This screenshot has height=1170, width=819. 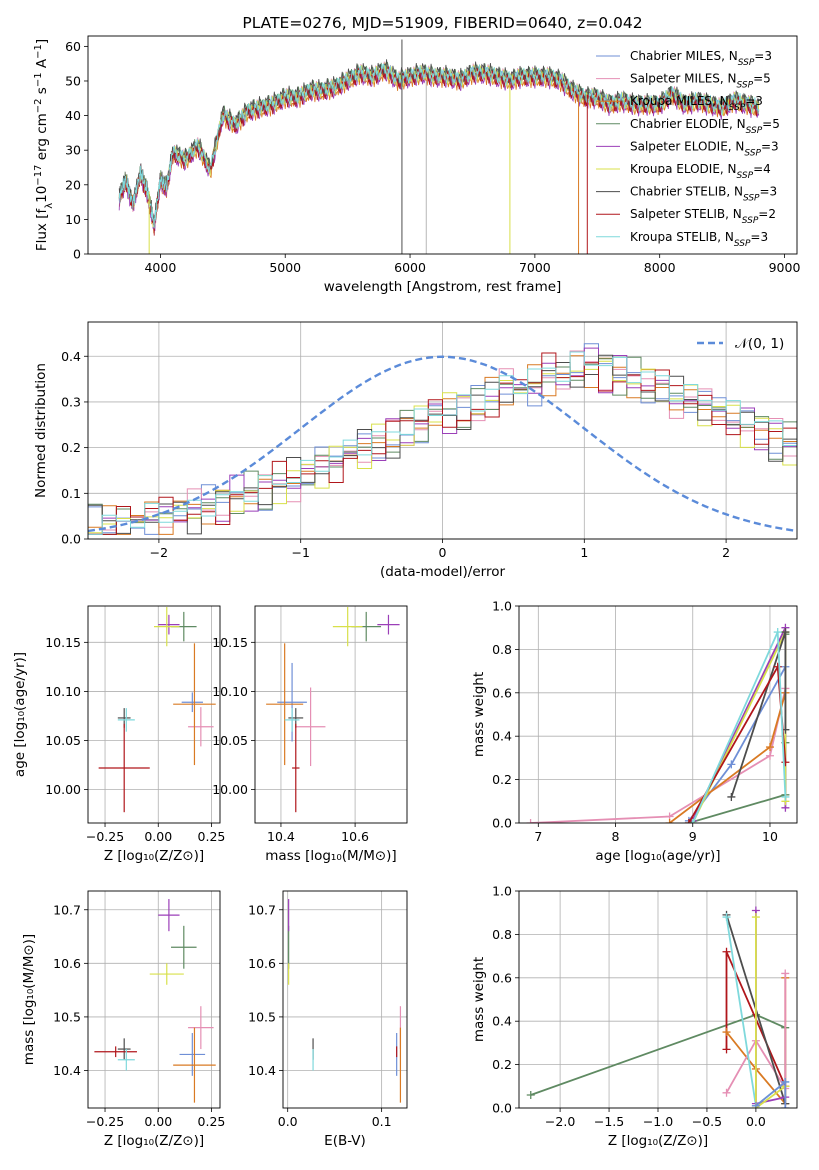 What do you see at coordinates (159, 552) in the screenshot?
I see `x-tick-label: −2` at bounding box center [159, 552].